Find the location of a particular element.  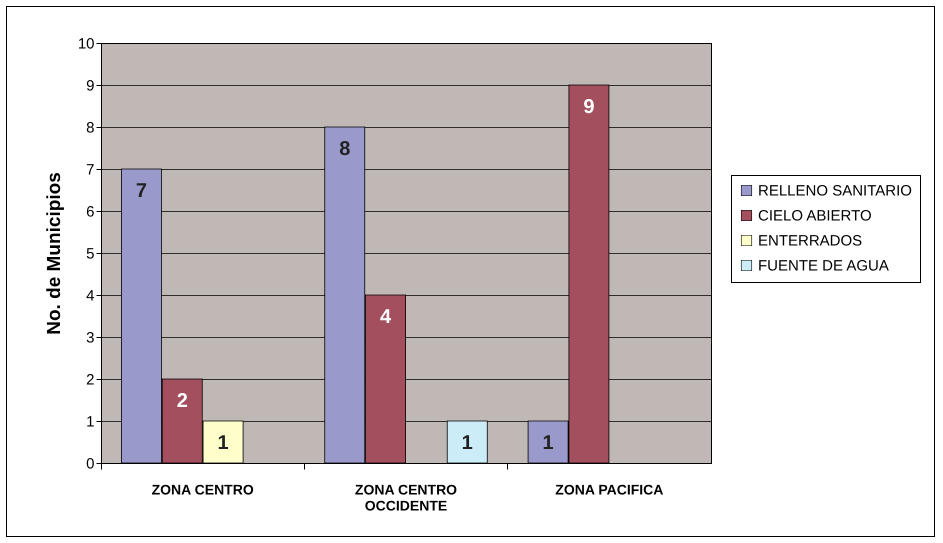

data-label: 8 is located at coordinates (344, 149).